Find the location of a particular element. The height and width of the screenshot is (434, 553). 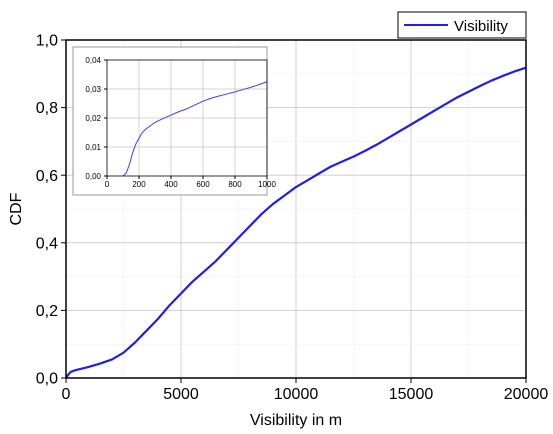

inset-plot-frame is located at coordinates (187, 118).